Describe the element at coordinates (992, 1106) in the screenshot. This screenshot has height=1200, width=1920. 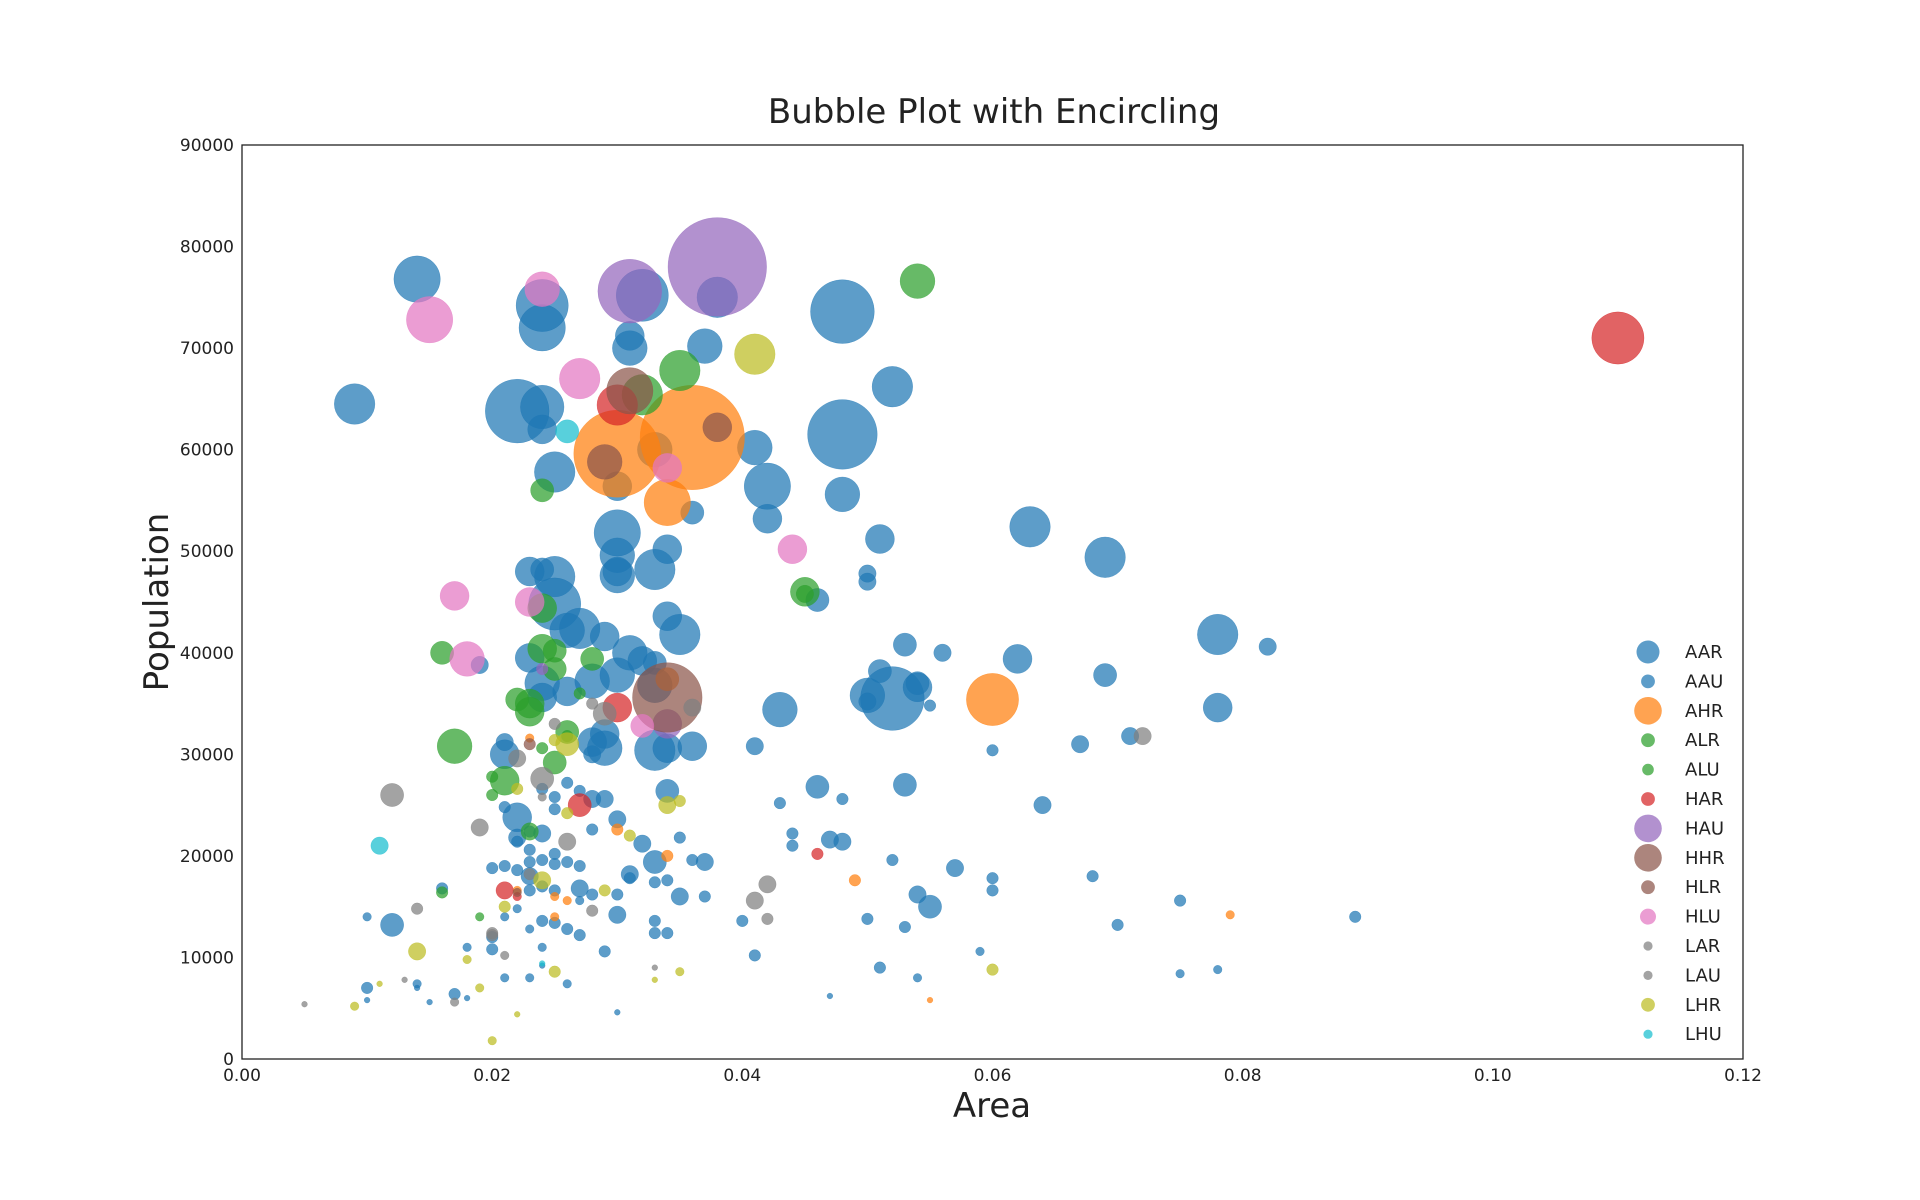
I see `x-axis-label: Area` at that location.